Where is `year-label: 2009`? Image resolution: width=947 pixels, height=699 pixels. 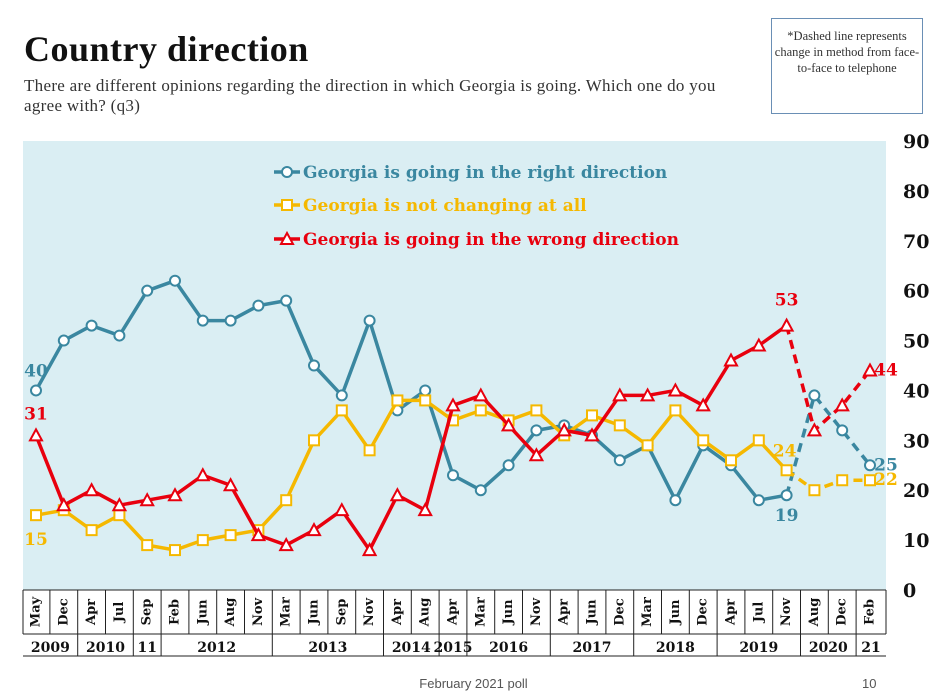 year-label: 2009 is located at coordinates (50, 648).